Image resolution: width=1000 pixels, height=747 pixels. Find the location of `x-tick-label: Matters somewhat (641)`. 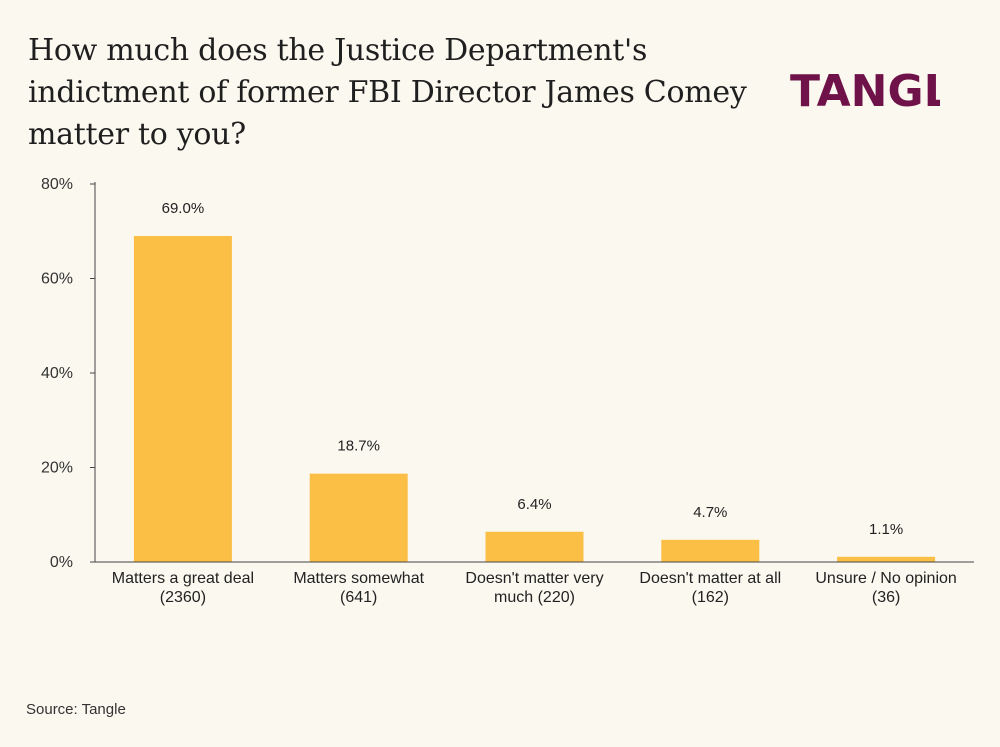

x-tick-label: Matters somewhat (641) is located at coordinates (358, 588).